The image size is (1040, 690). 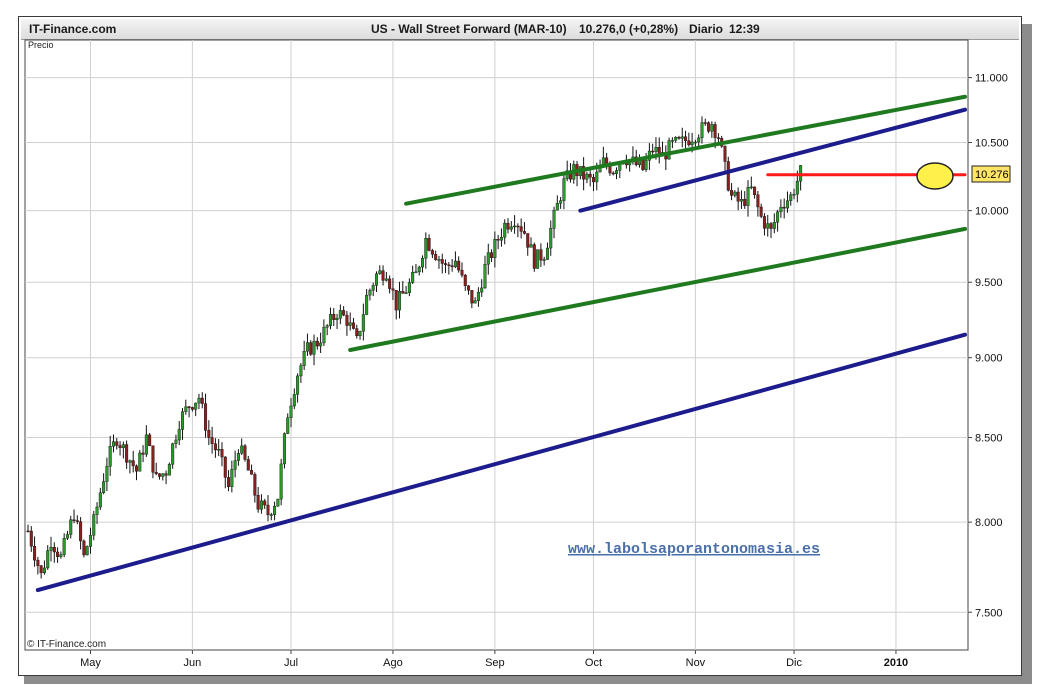 What do you see at coordinates (90, 663) in the screenshot?
I see `x-tick-label: May` at bounding box center [90, 663].